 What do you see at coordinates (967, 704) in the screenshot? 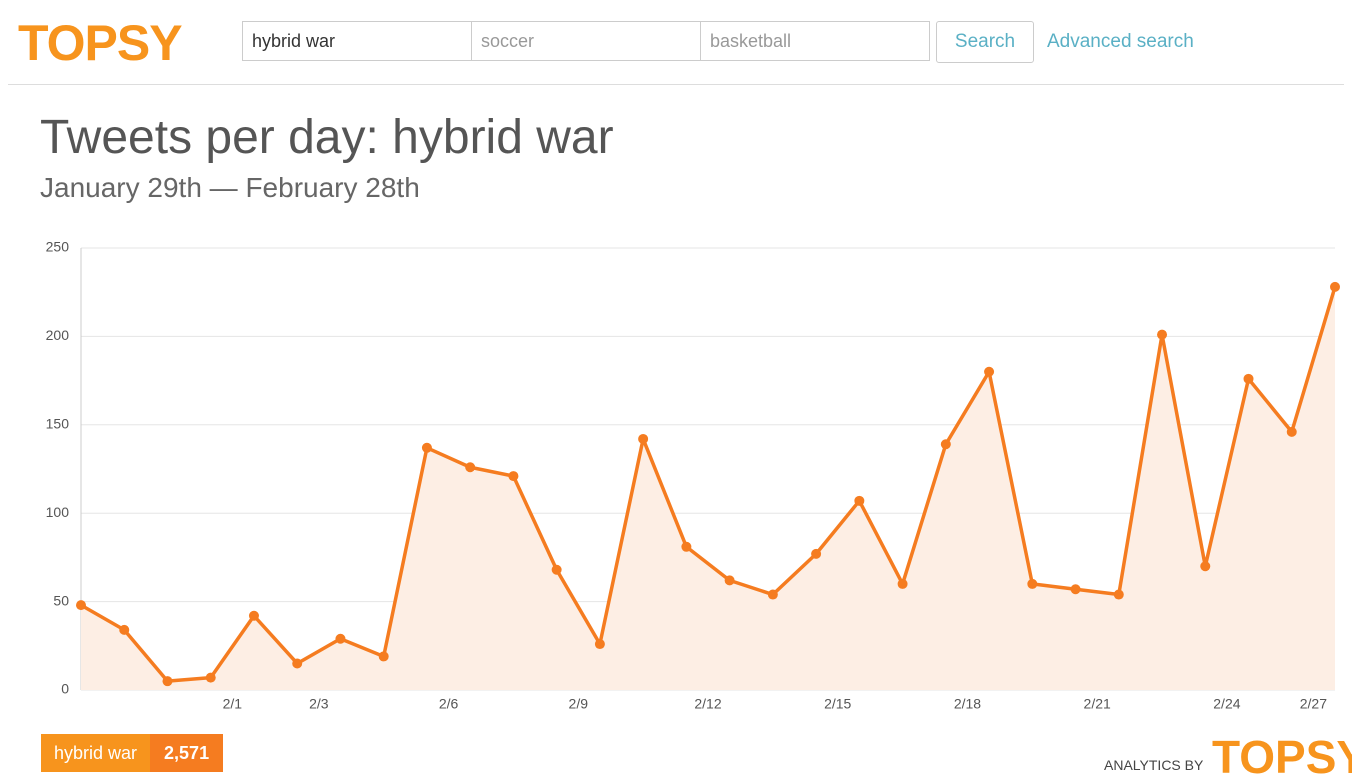
I see `x-tick-label: 2/18` at bounding box center [967, 704].